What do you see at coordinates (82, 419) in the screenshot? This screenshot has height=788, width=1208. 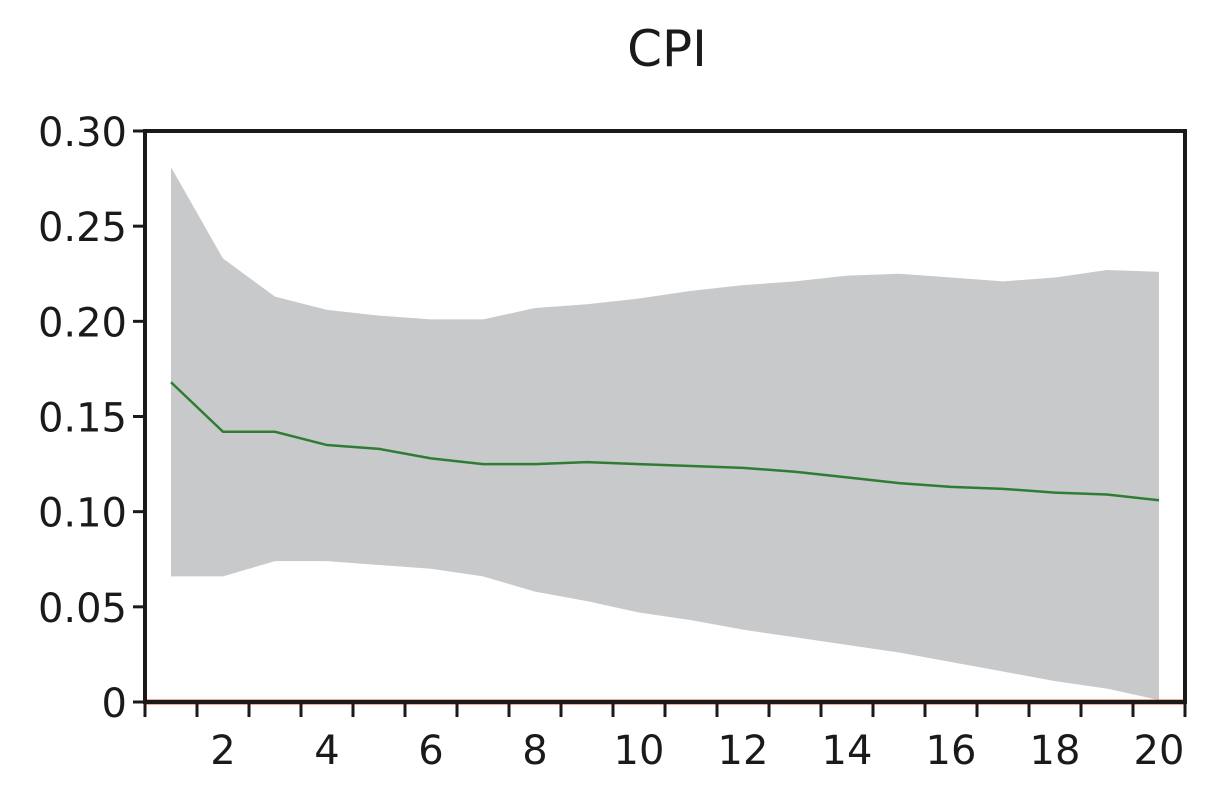 I see `y-tick-label: 0.15` at bounding box center [82, 419].